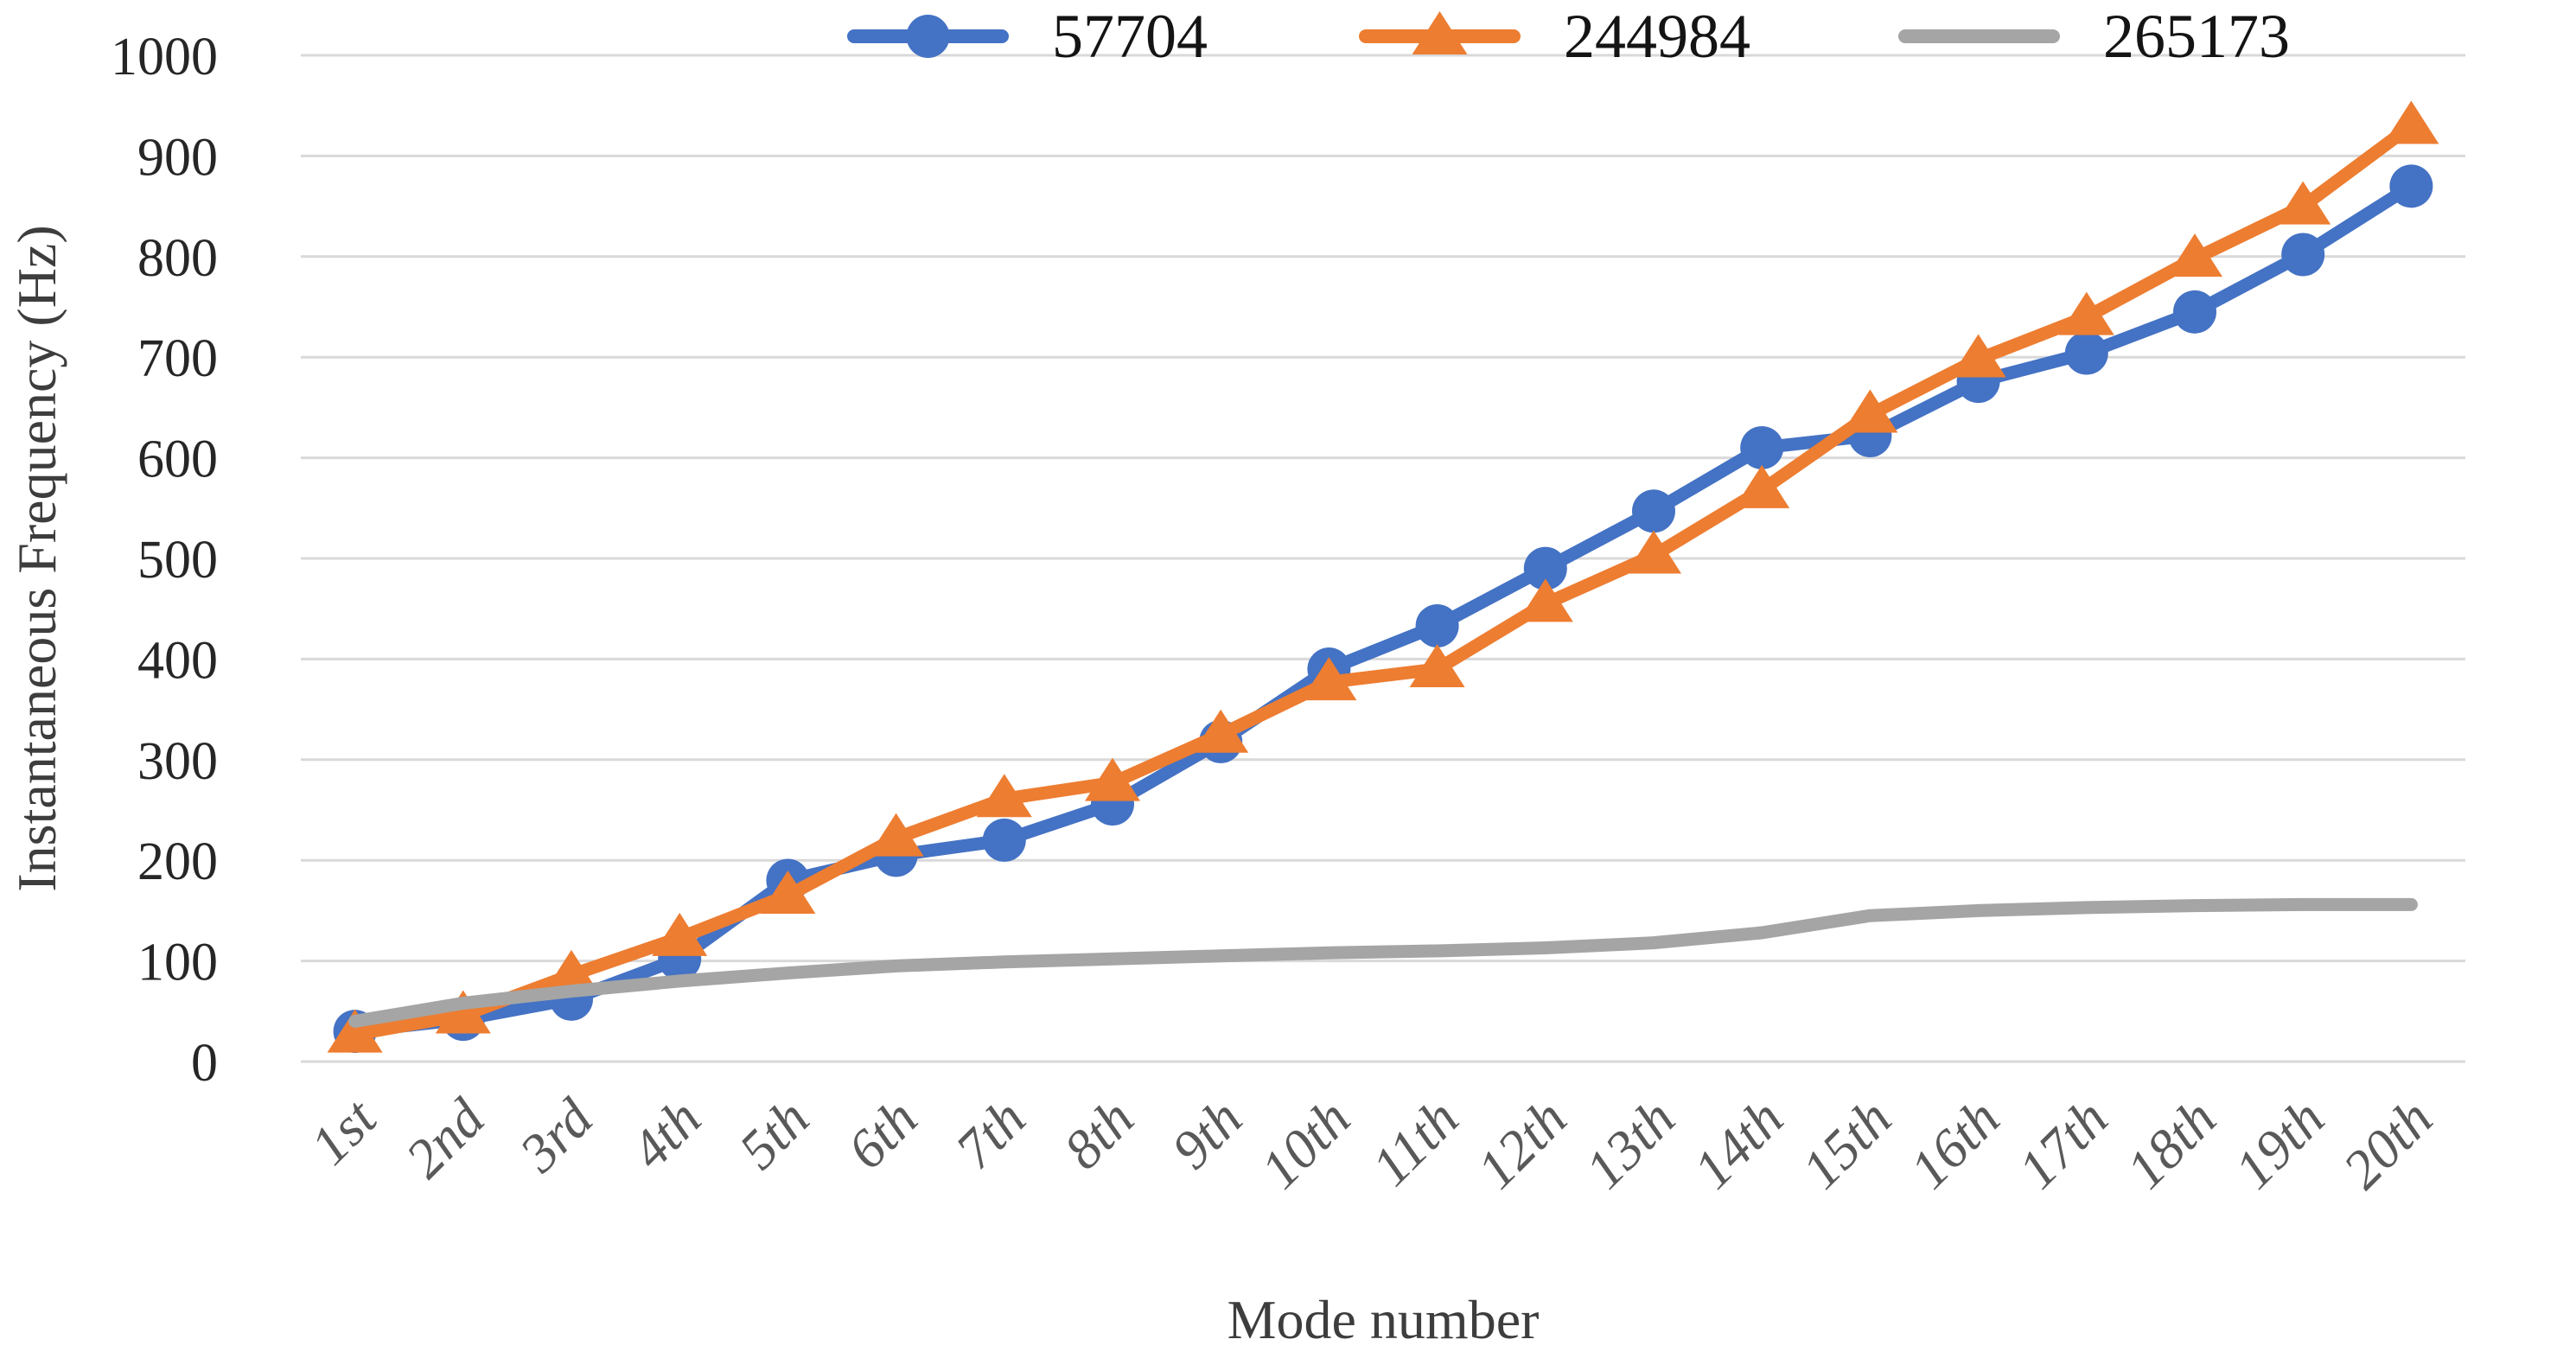 This screenshot has width=2576, height=1352. What do you see at coordinates (1098, 1134) in the screenshot?
I see `x-axis-tick-label: 8th` at bounding box center [1098, 1134].